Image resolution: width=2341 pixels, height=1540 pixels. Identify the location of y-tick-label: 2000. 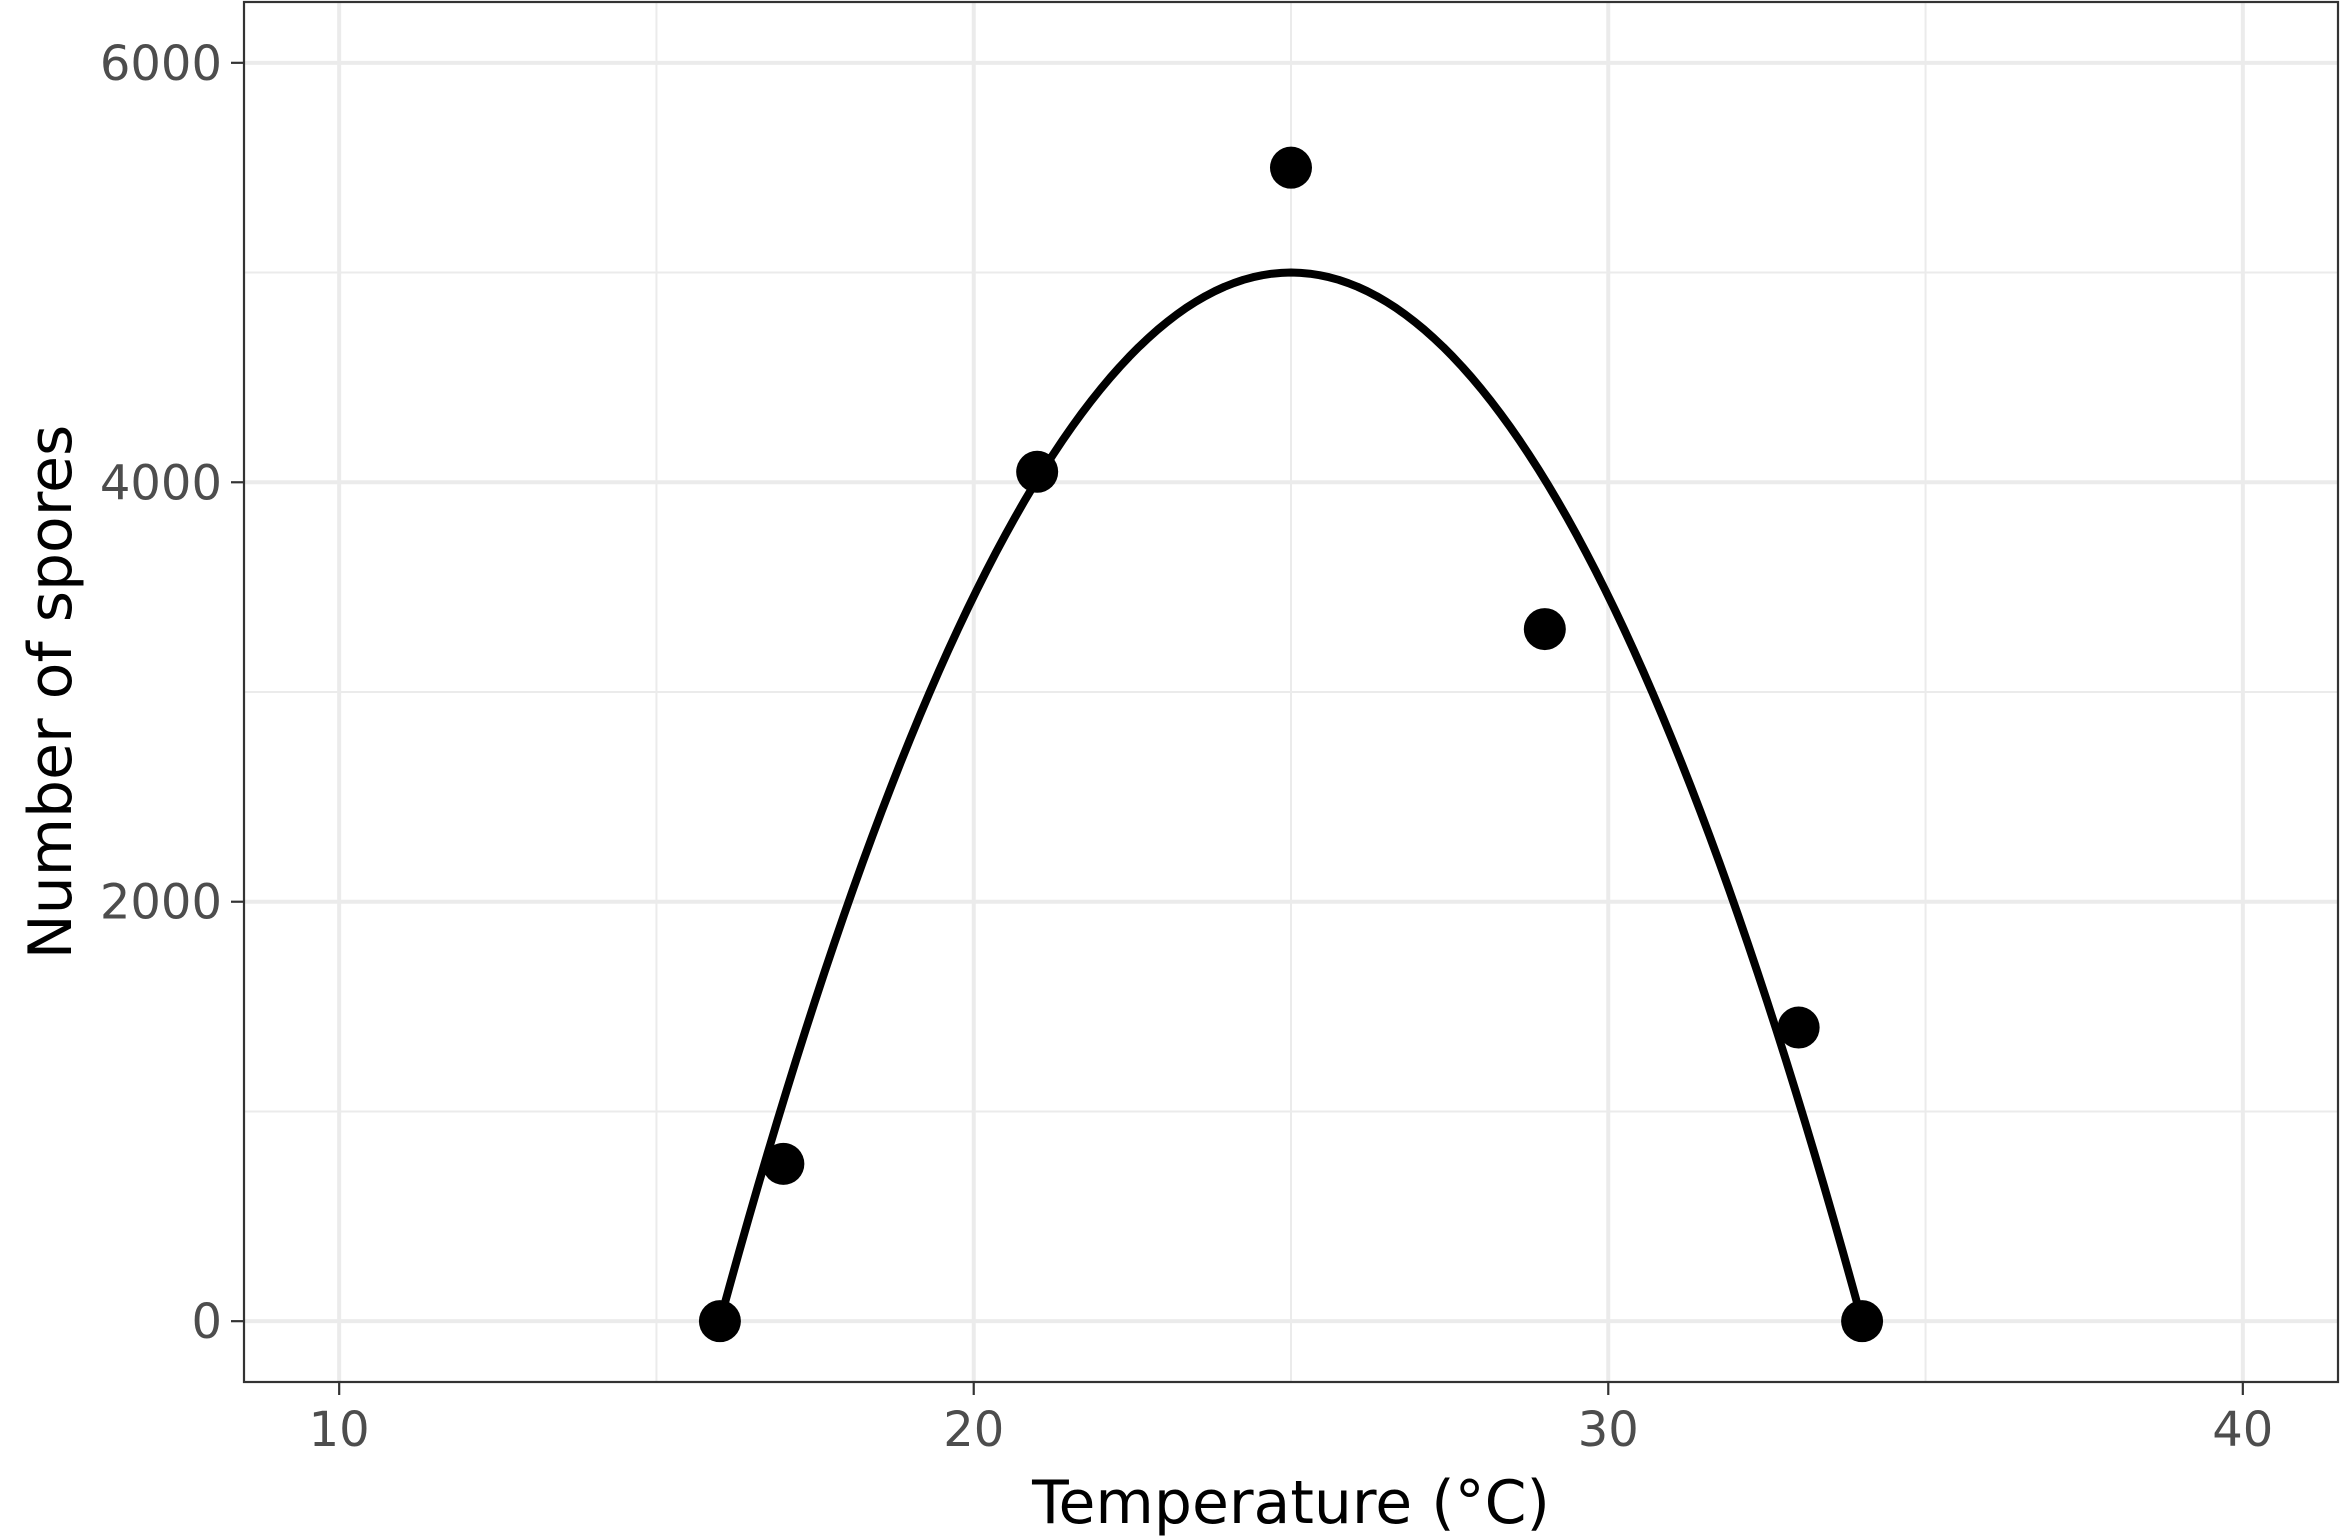
(161, 903).